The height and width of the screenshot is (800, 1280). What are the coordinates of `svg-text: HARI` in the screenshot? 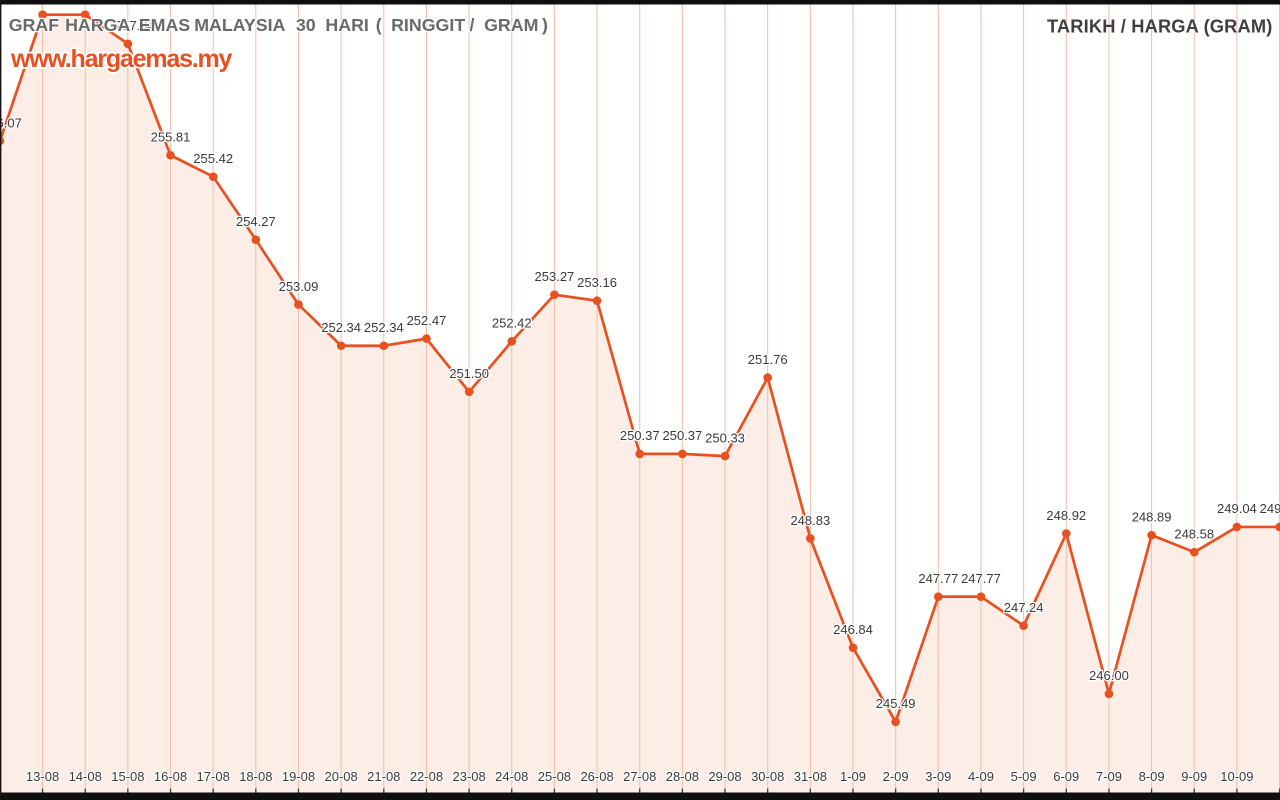 It's located at (346, 25).